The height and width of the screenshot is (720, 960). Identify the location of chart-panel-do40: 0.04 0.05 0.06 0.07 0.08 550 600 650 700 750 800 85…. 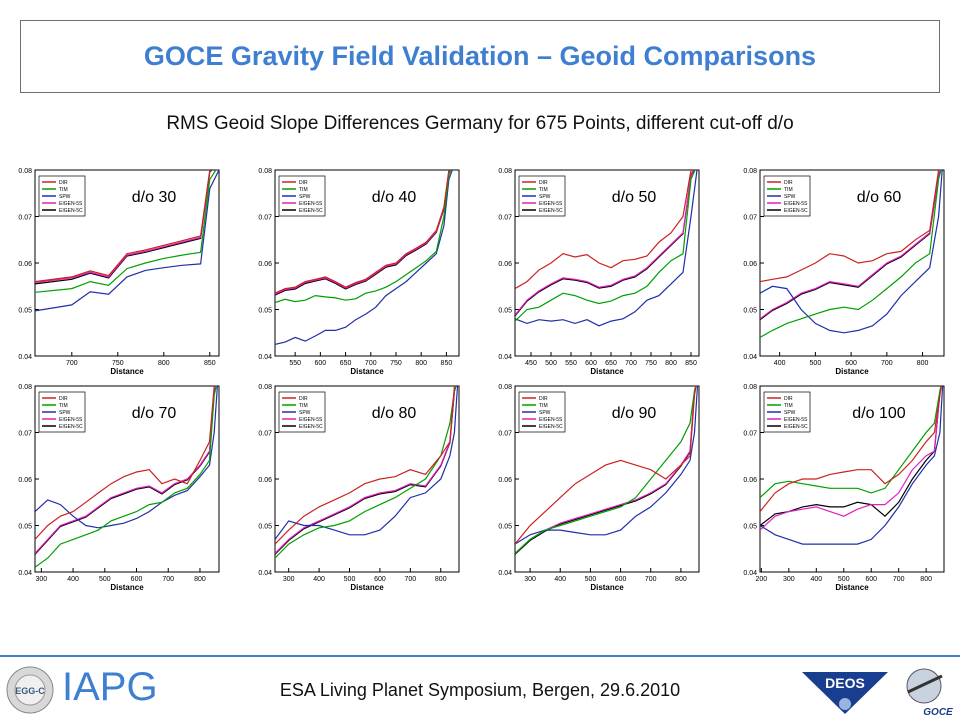
(356, 271).